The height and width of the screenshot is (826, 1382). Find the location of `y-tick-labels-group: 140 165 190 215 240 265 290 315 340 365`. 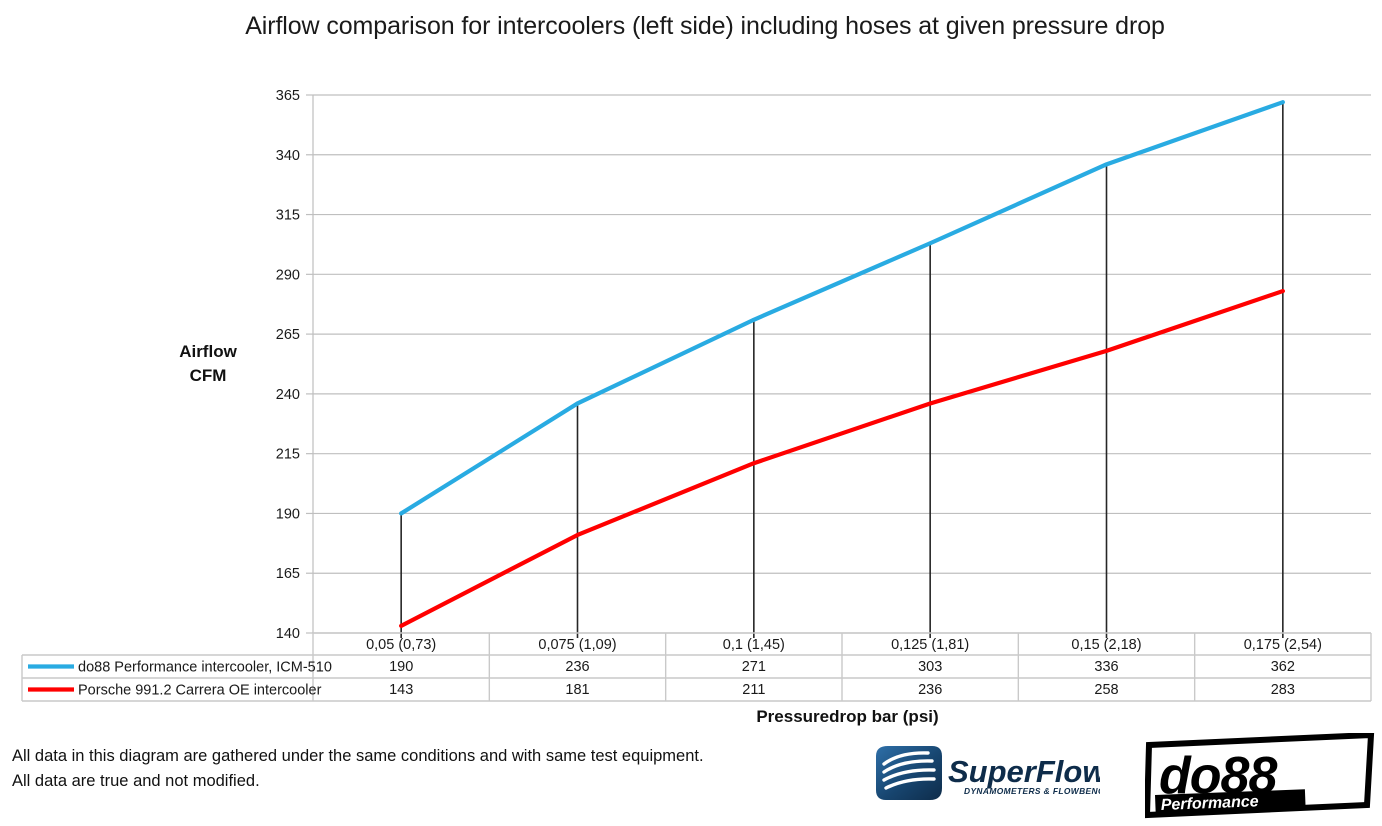

y-tick-labels-group: 140 165 190 215 240 265 290 315 340 365 is located at coordinates (288, 365).